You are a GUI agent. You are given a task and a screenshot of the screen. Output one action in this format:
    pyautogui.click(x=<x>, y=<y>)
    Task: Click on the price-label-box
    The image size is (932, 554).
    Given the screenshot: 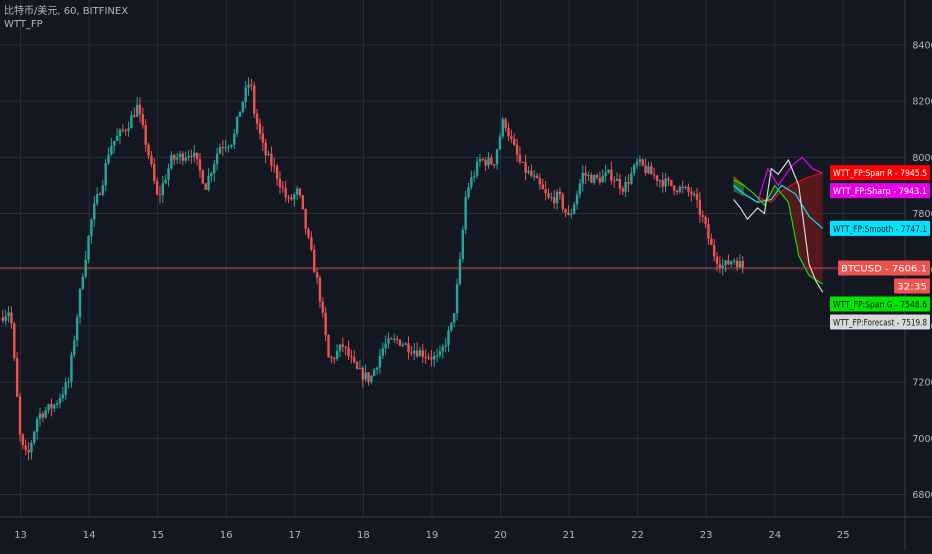 What is the action you would take?
    pyautogui.click(x=880, y=322)
    